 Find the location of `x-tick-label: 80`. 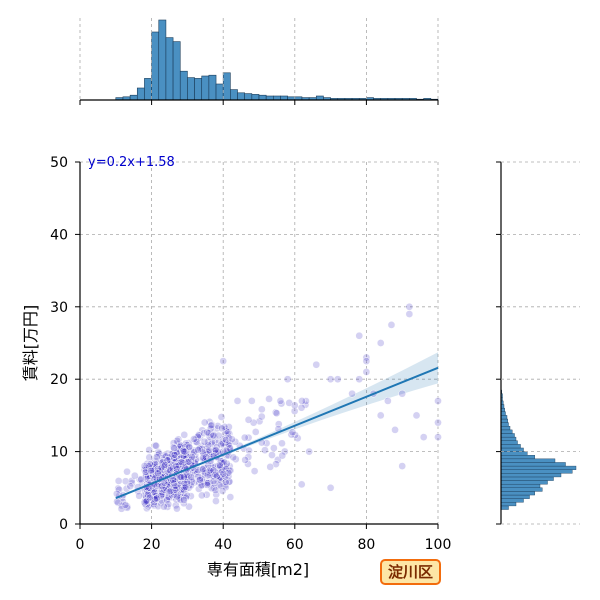

x-tick-label: 80 is located at coordinates (366, 545).